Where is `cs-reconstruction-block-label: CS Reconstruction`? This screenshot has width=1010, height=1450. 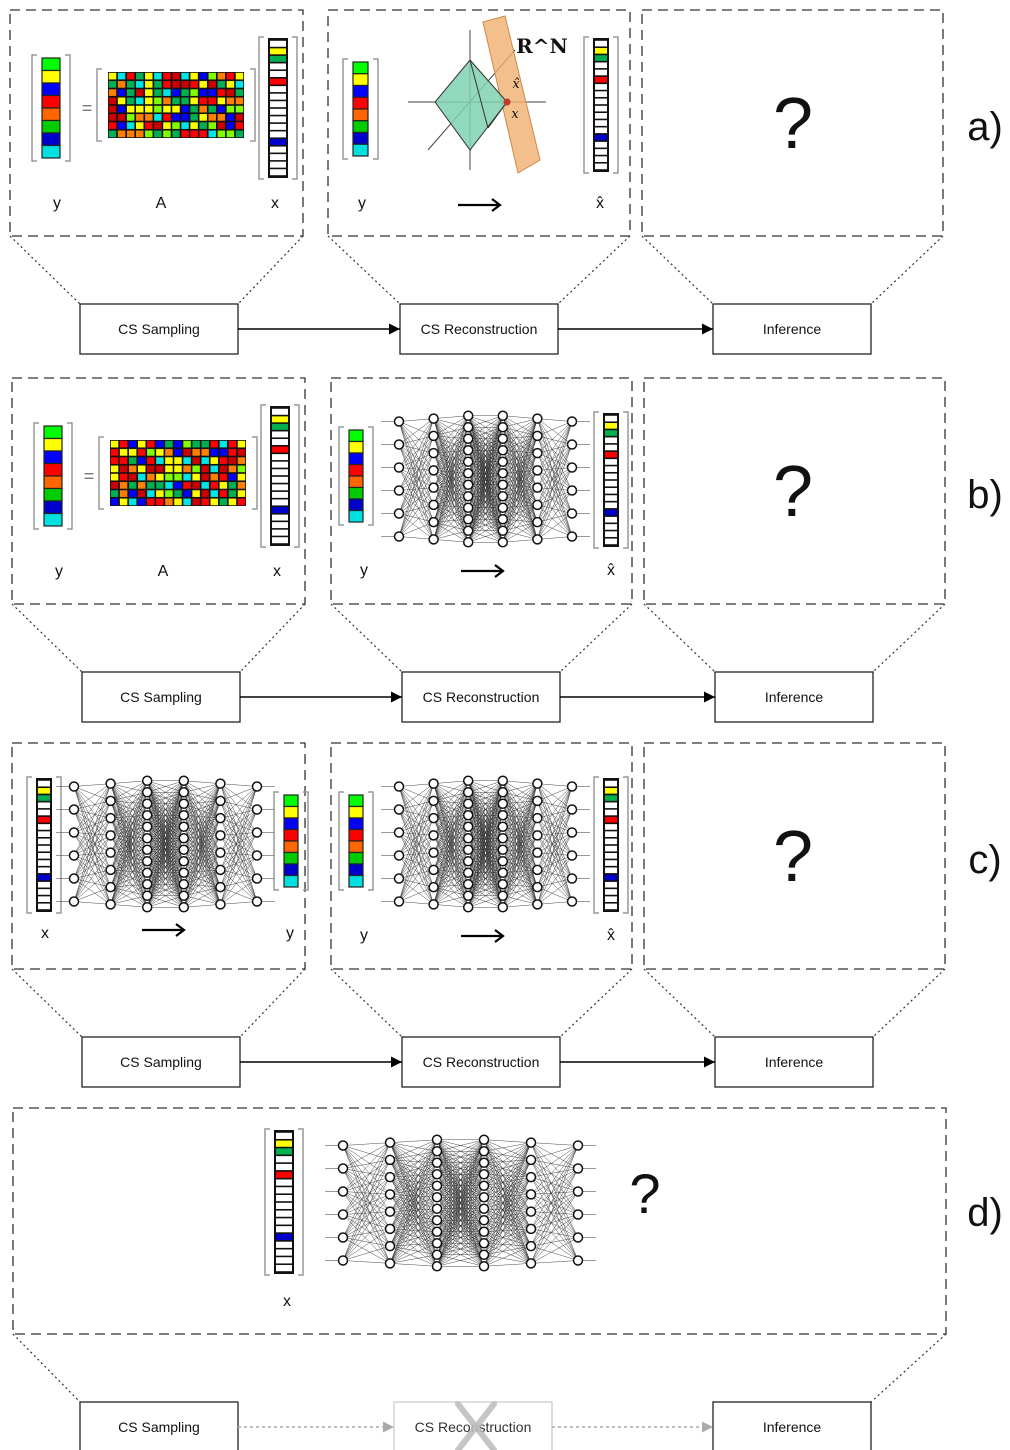
cs-reconstruction-block-label: CS Reconstruction is located at coordinates (481, 697).